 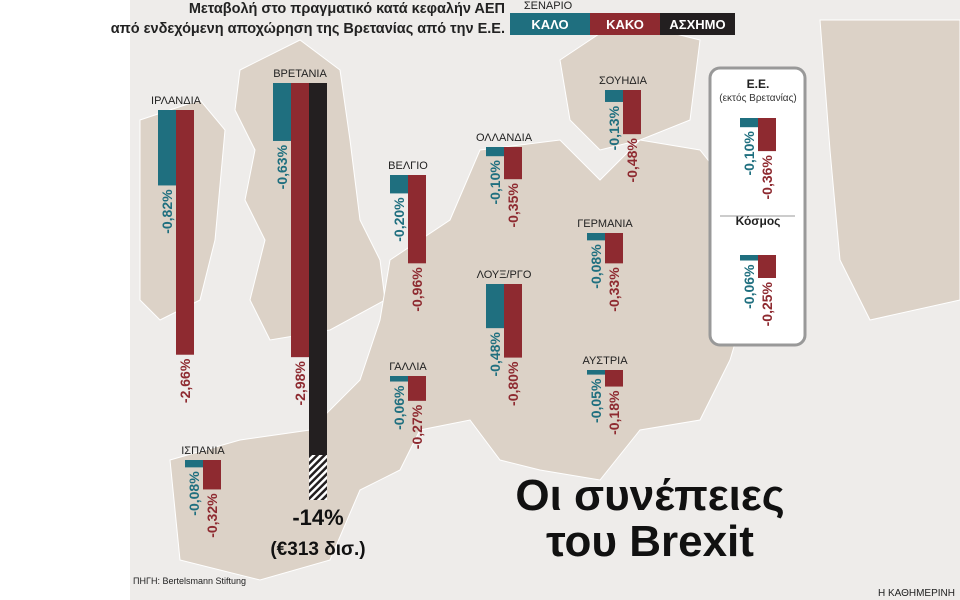 I want to click on value-label: -0,80%, so click(x=513, y=383).